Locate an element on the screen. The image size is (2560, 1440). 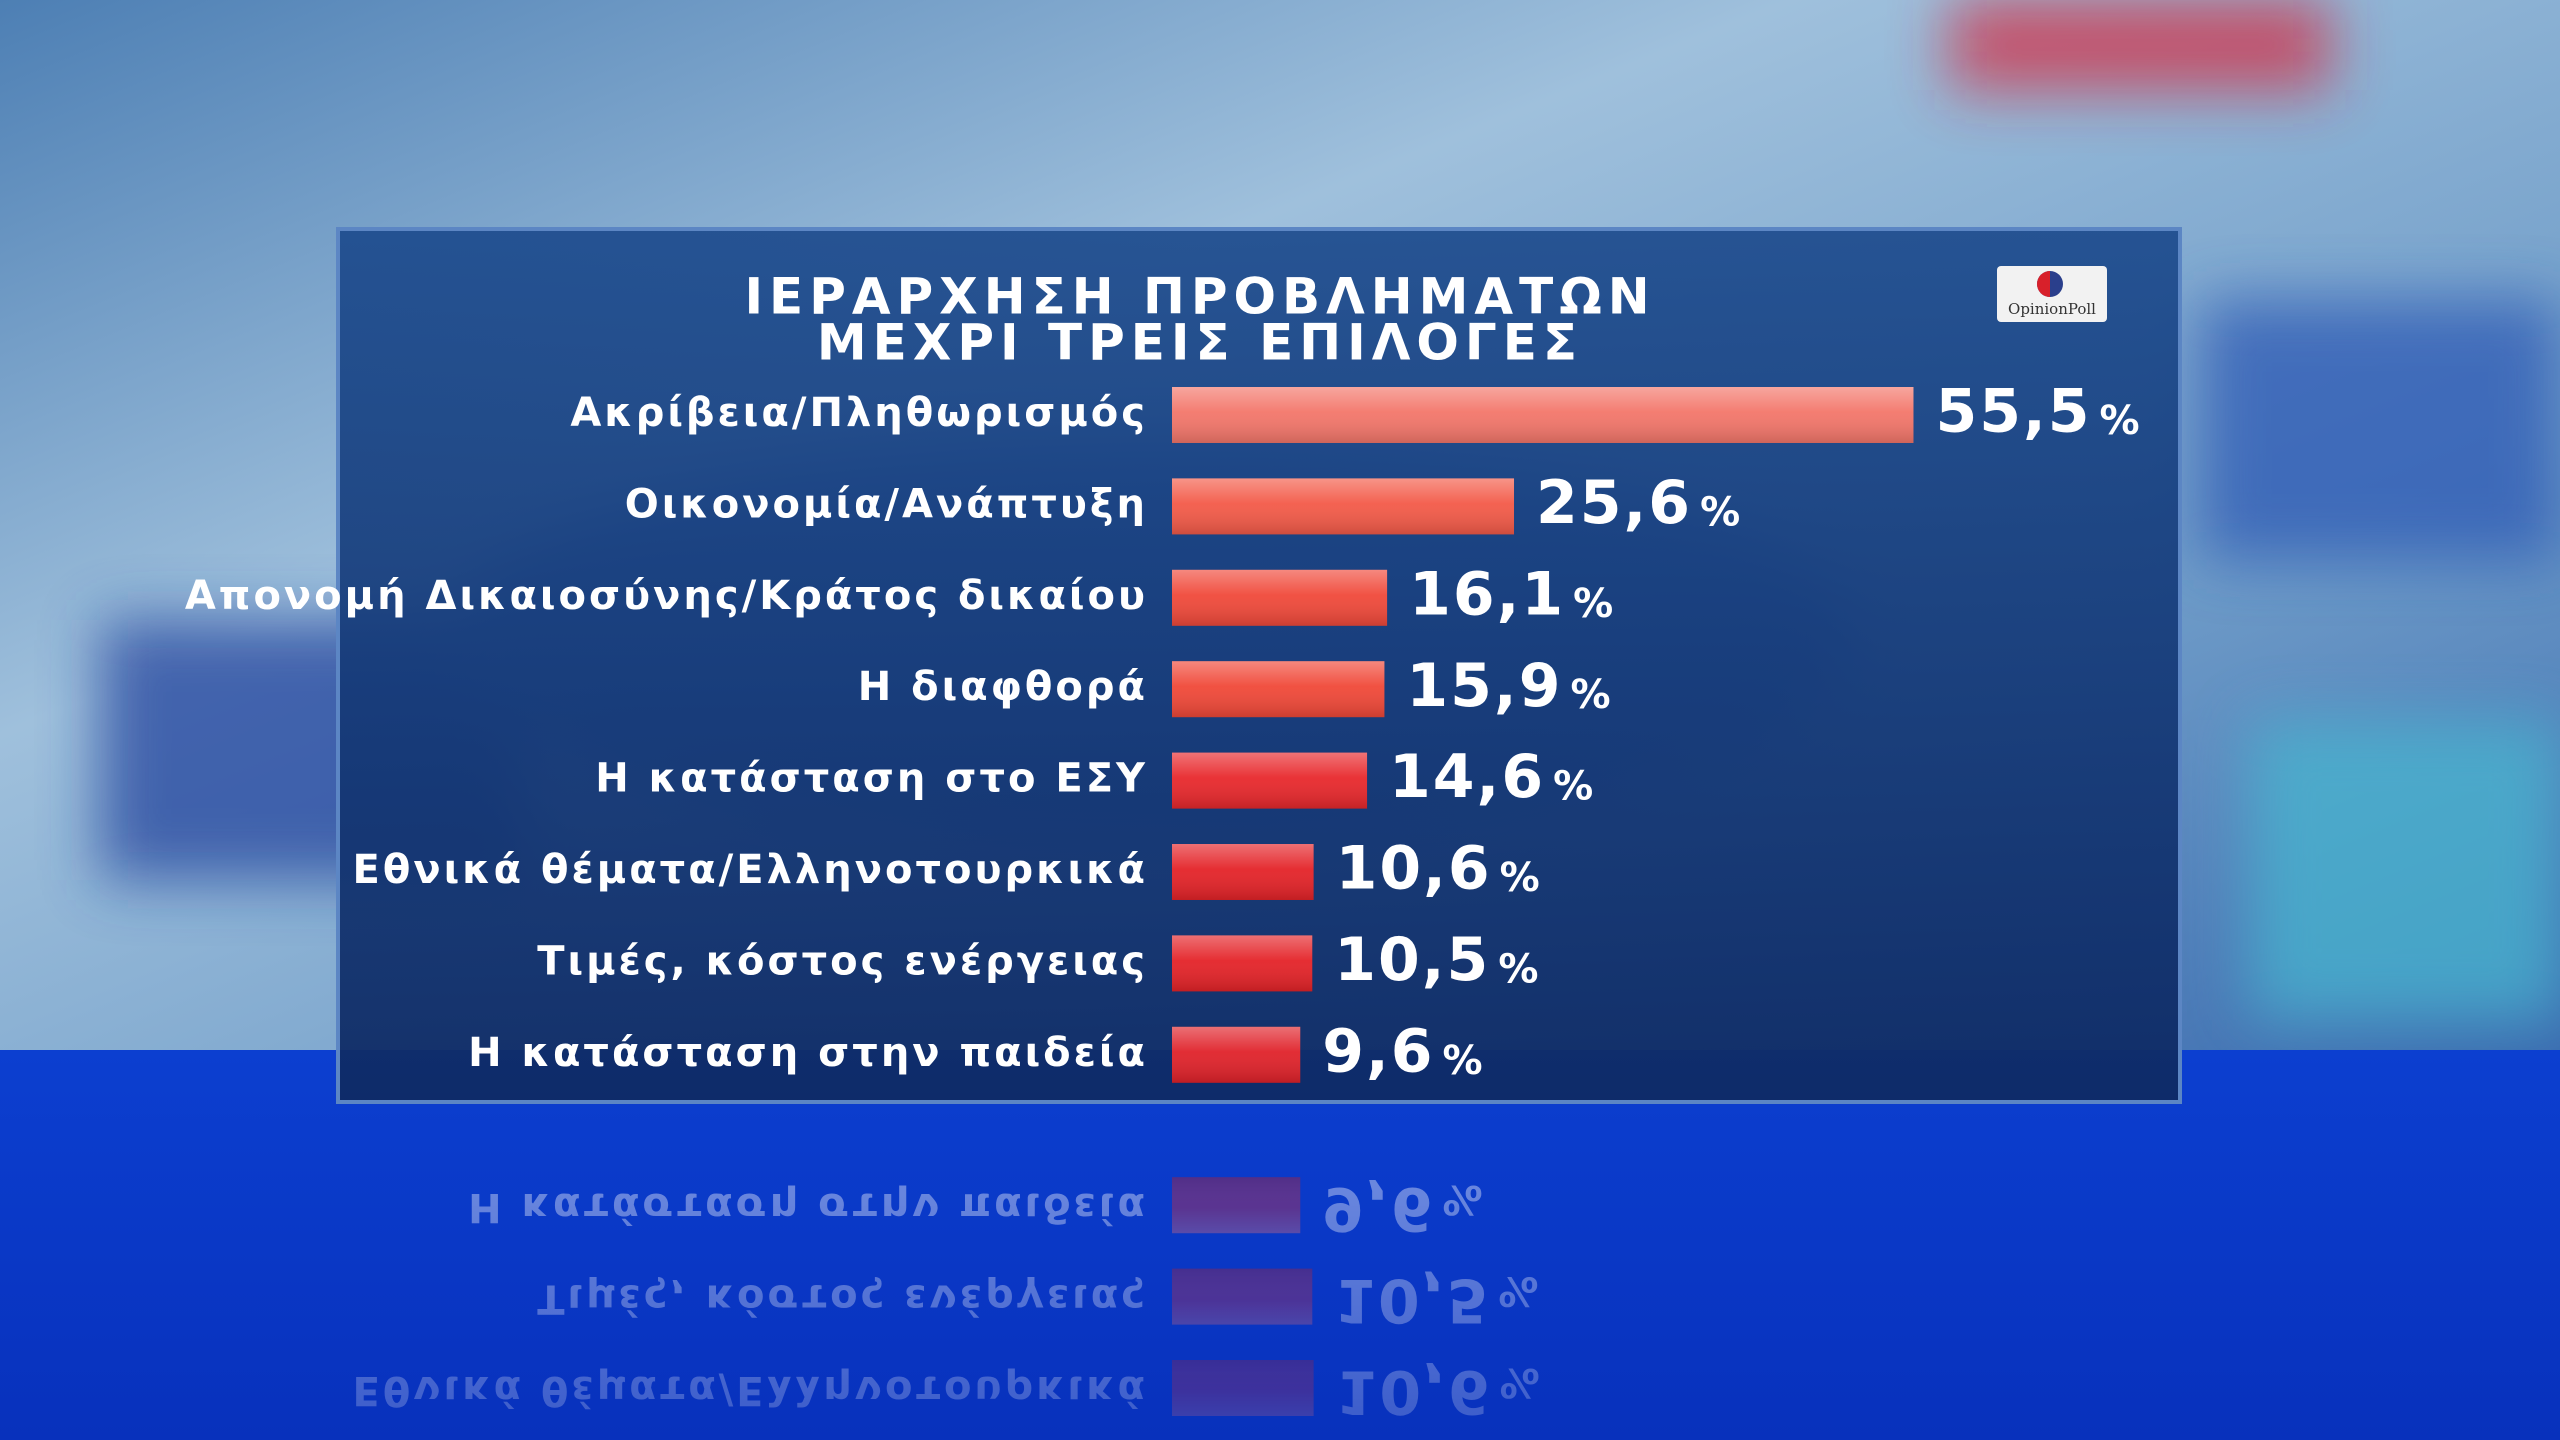
logo: OpinionPoll is located at coordinates (2052, 294).